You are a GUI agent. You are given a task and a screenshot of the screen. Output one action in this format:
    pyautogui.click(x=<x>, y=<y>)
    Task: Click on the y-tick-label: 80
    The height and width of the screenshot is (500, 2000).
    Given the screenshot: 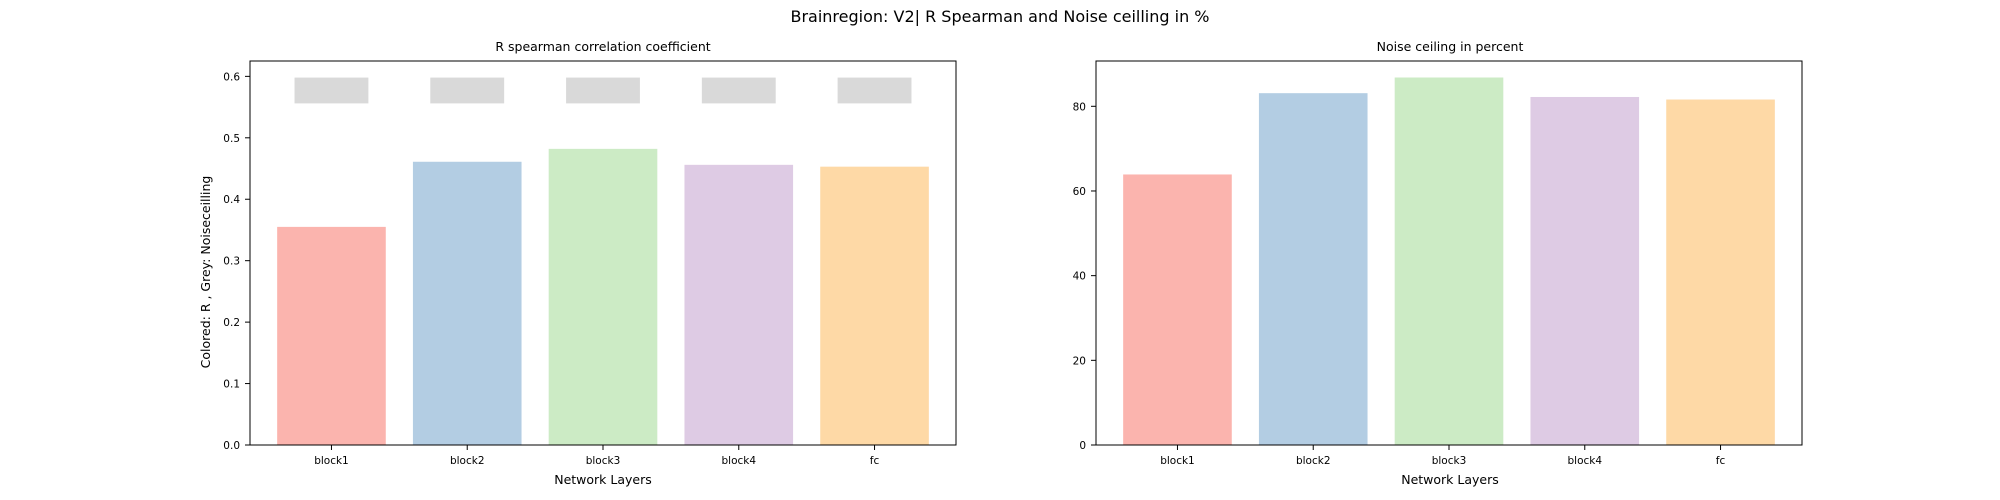 What is the action you would take?
    pyautogui.click(x=1079, y=107)
    